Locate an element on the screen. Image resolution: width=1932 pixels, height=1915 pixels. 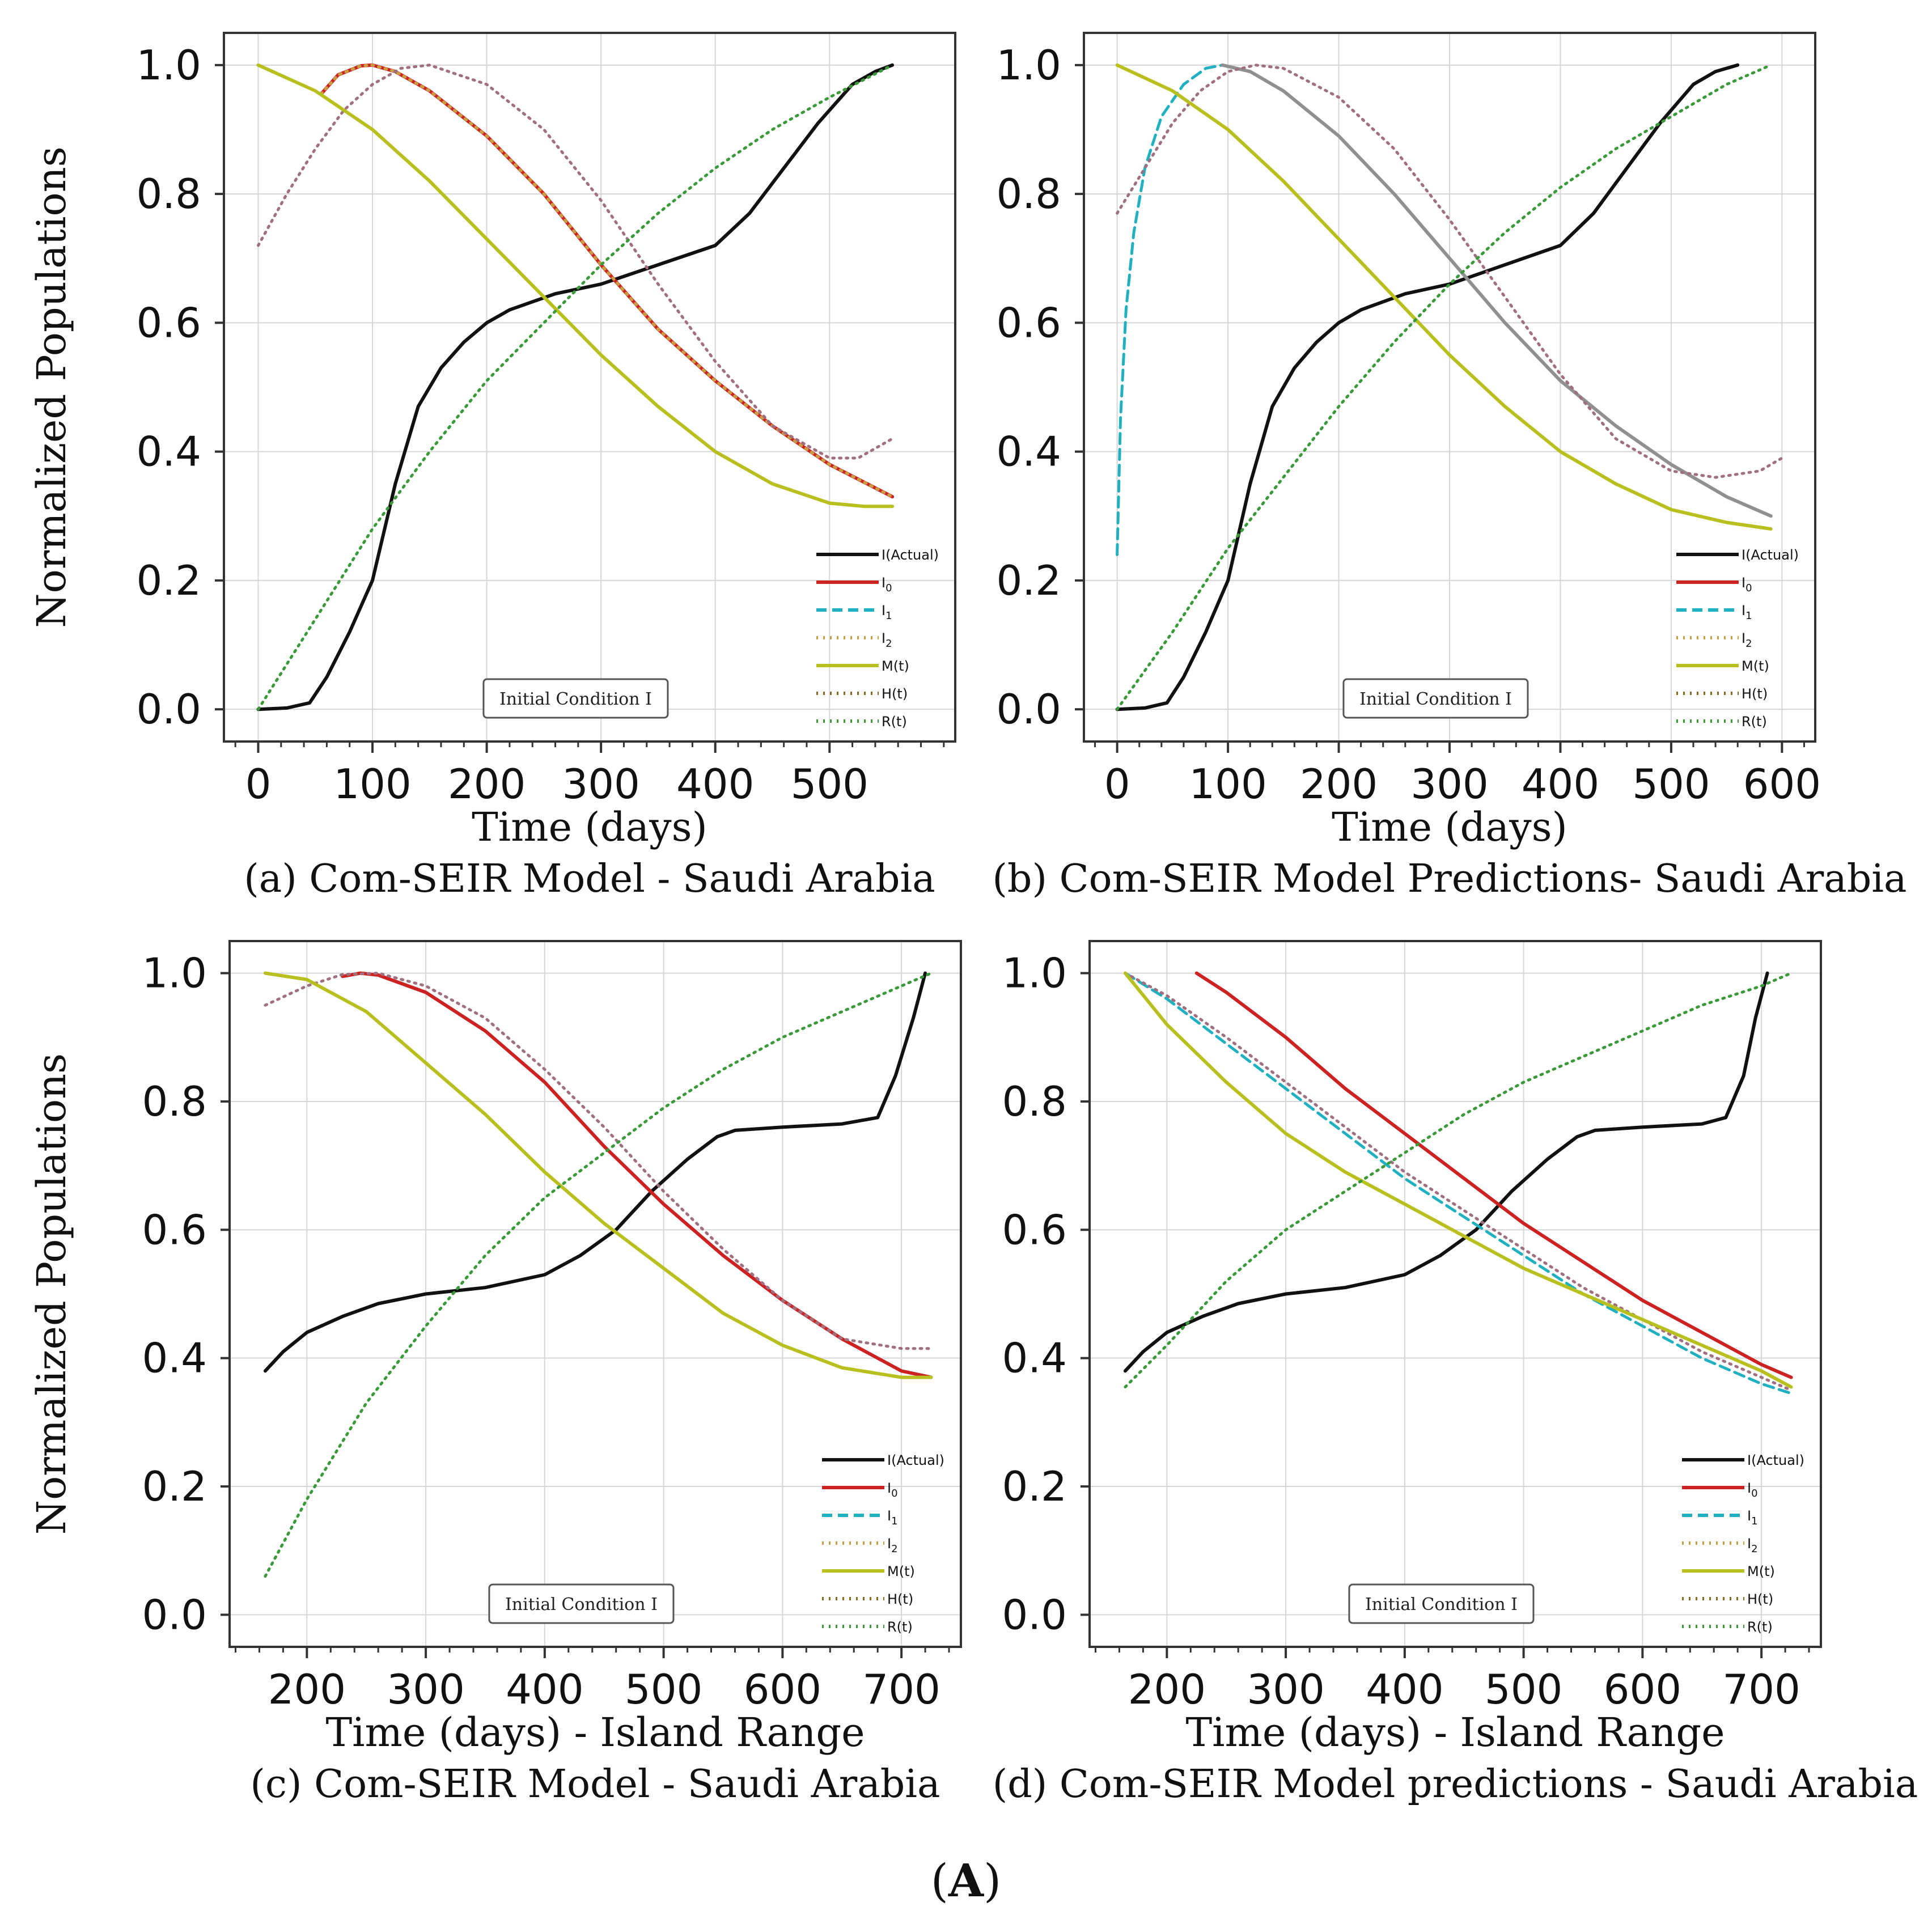
figure-label: (A) is located at coordinates (967, 1881).